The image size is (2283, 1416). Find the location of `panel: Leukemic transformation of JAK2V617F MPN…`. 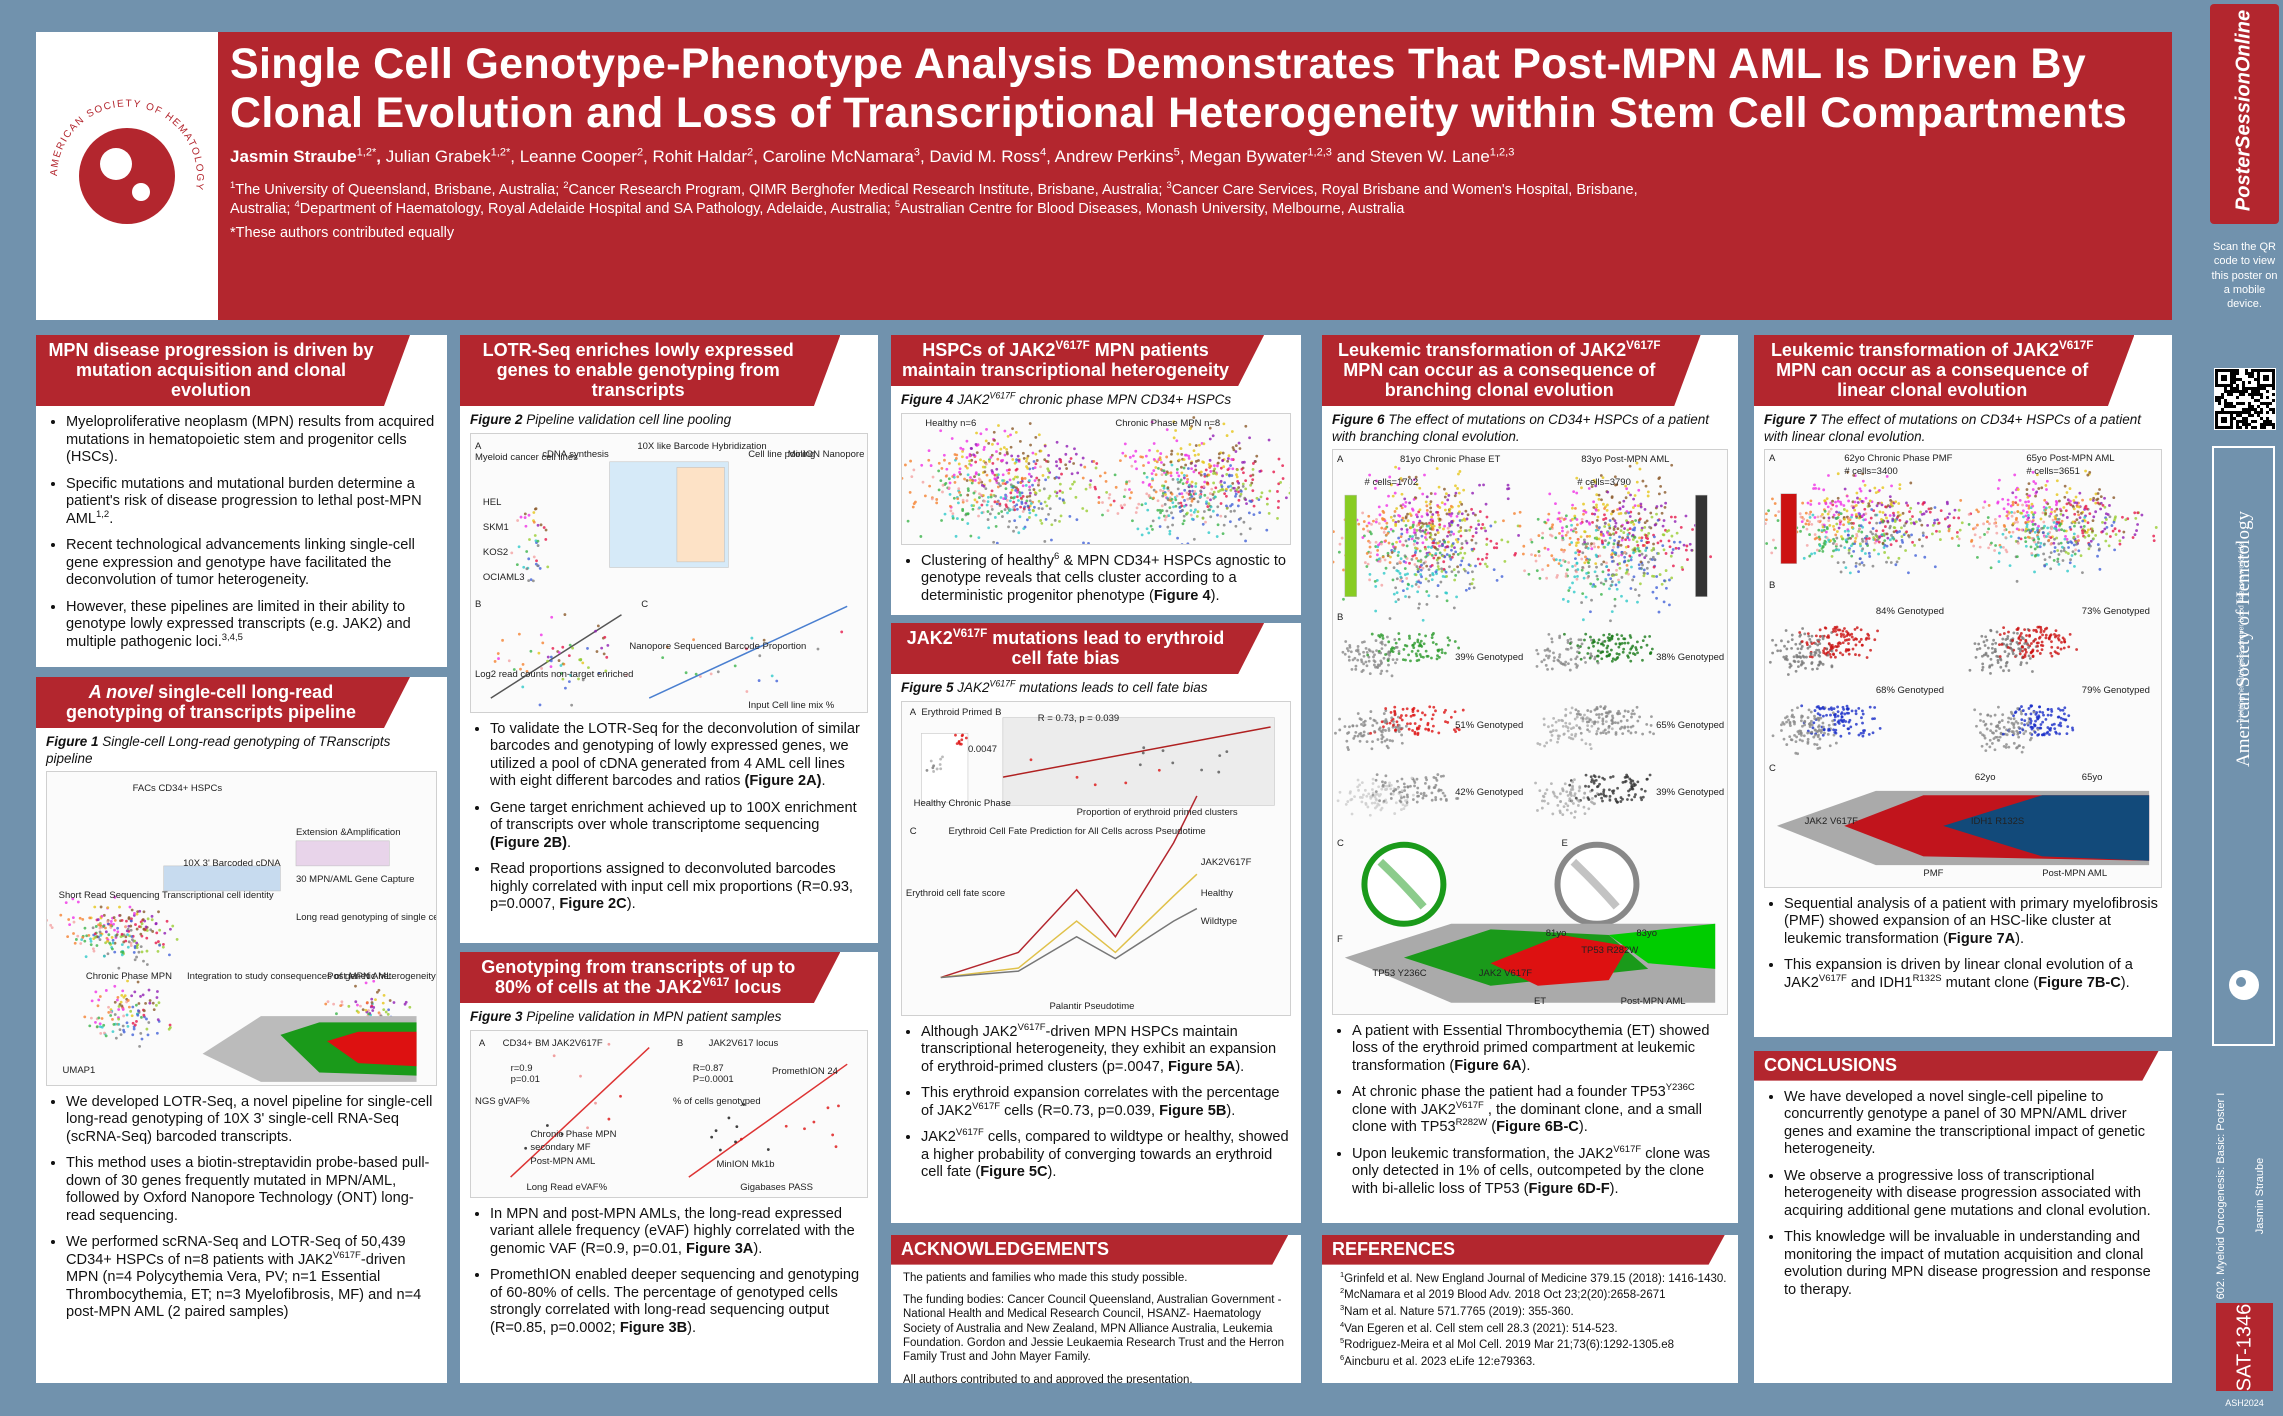

panel: Leukemic transformation of JAK2V617F MPN… is located at coordinates (1530, 779).